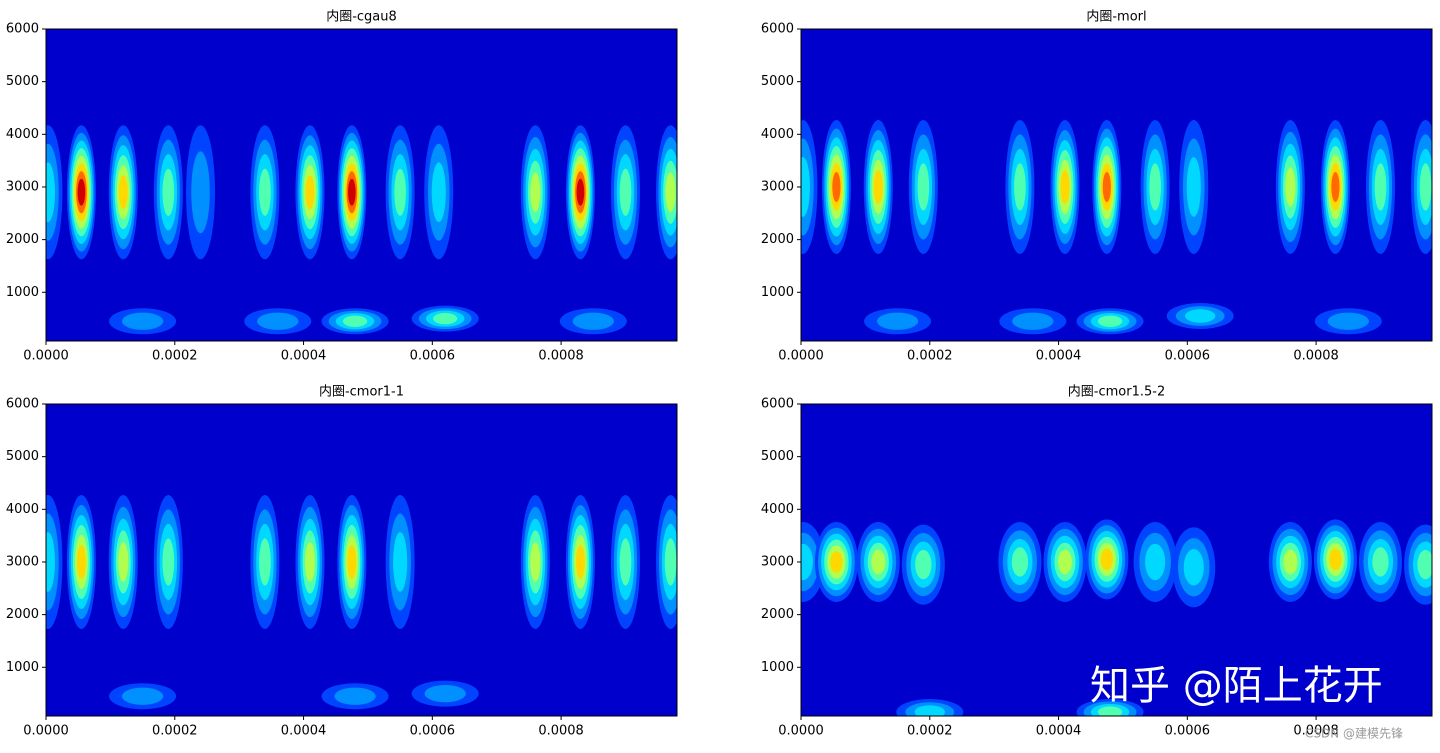 This screenshot has height=753, width=1440. Describe the element at coordinates (1354, 734) in the screenshot. I see `watermark: CSDN @建模先锋` at that location.